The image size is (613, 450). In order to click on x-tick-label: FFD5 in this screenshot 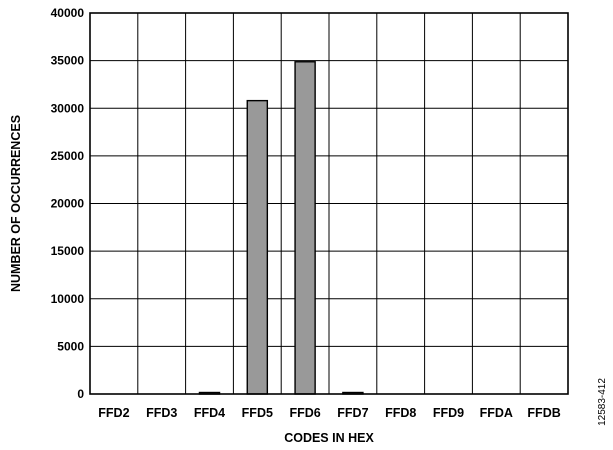, I will do `click(257, 413)`.